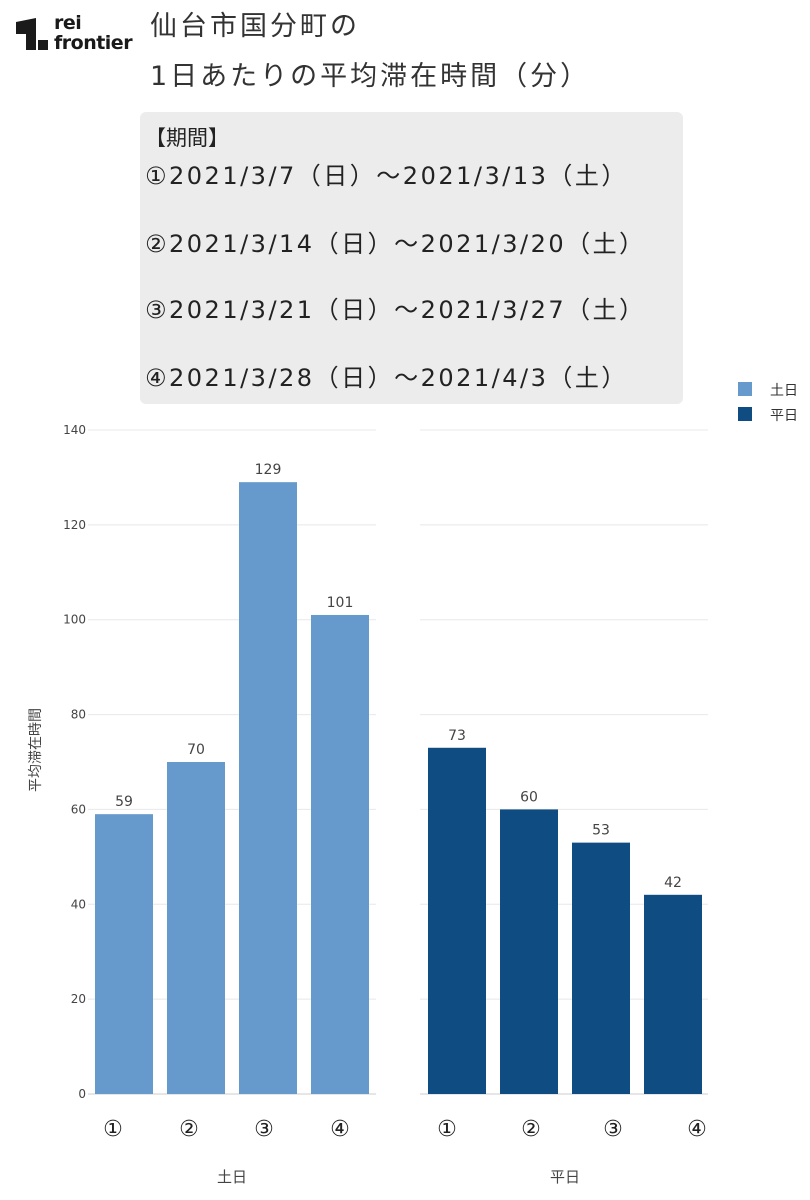 The width and height of the screenshot is (810, 1200). What do you see at coordinates (745, 389) in the screenshot?
I see `legend-swatch-weekend` at bounding box center [745, 389].